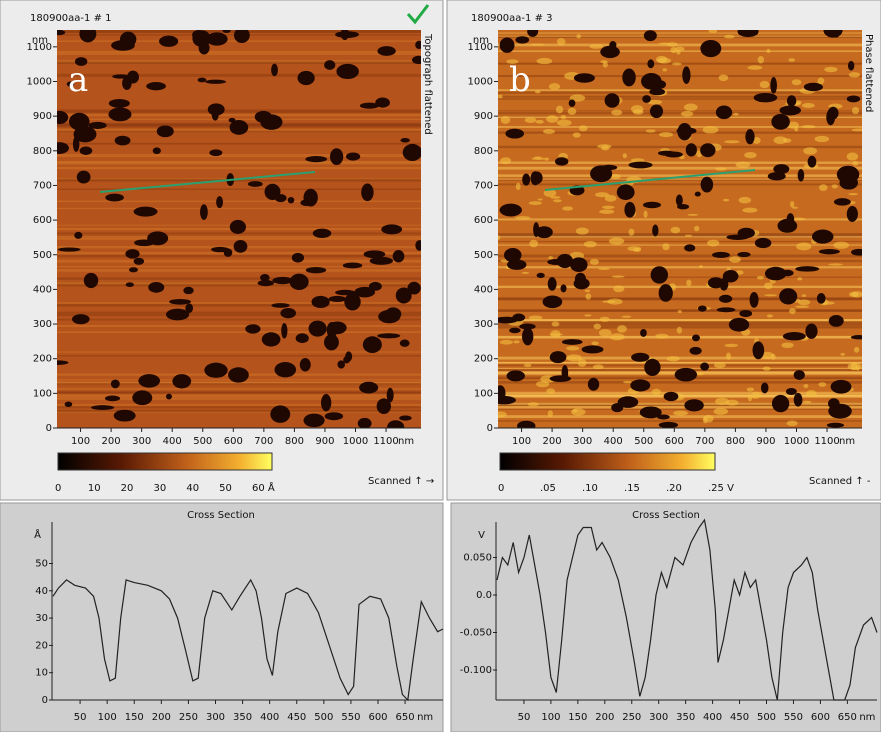  I want to click on y-tick-label: 1000, so click(480, 82).